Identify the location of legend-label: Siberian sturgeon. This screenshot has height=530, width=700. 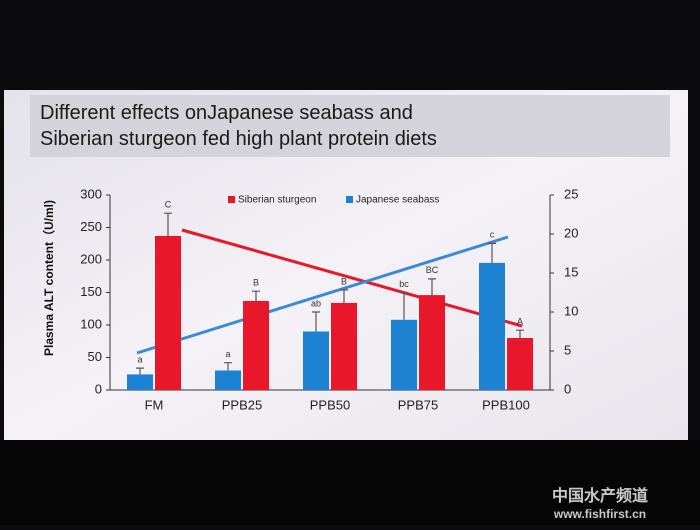
(277, 200).